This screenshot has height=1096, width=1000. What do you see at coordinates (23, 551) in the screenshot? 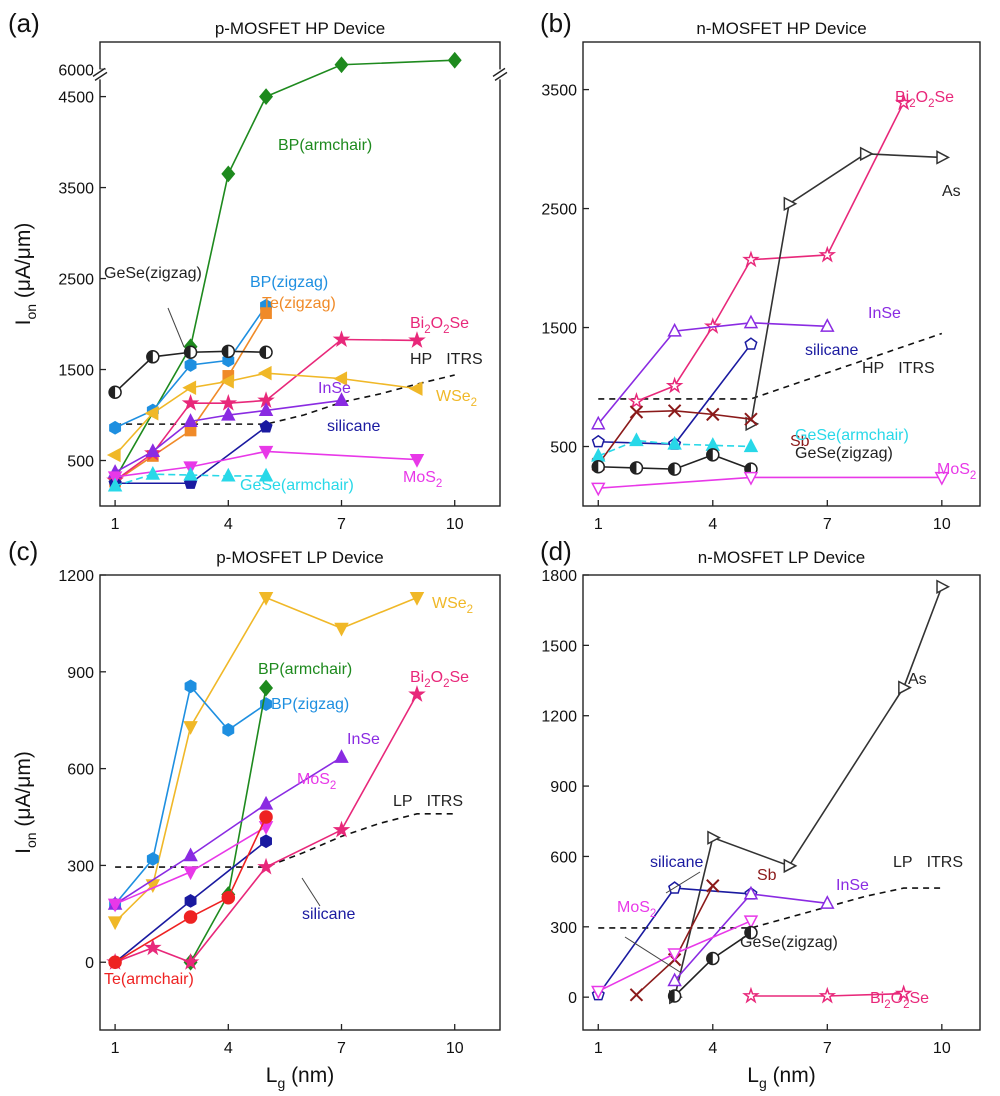
I see `panel-label: (c)` at bounding box center [23, 551].